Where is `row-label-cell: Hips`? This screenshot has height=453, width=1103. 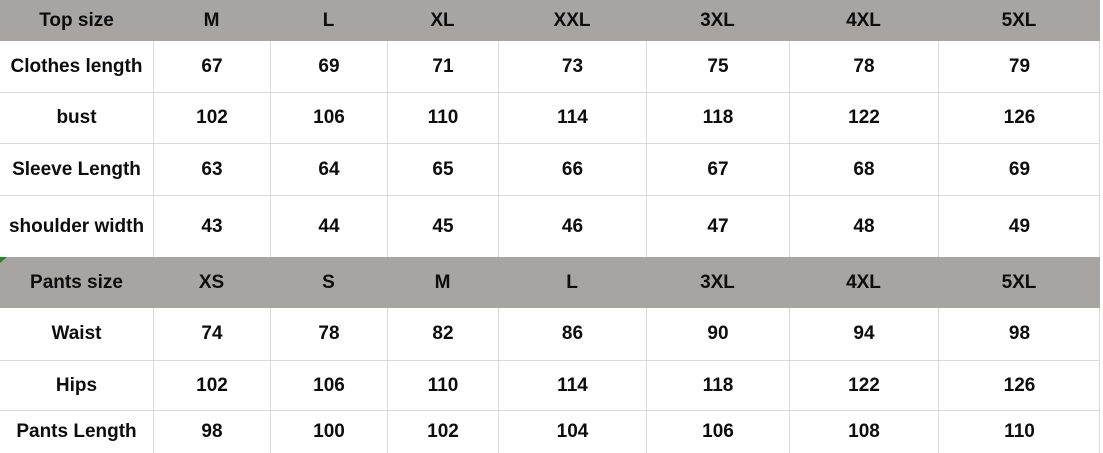 row-label-cell: Hips is located at coordinates (76, 385).